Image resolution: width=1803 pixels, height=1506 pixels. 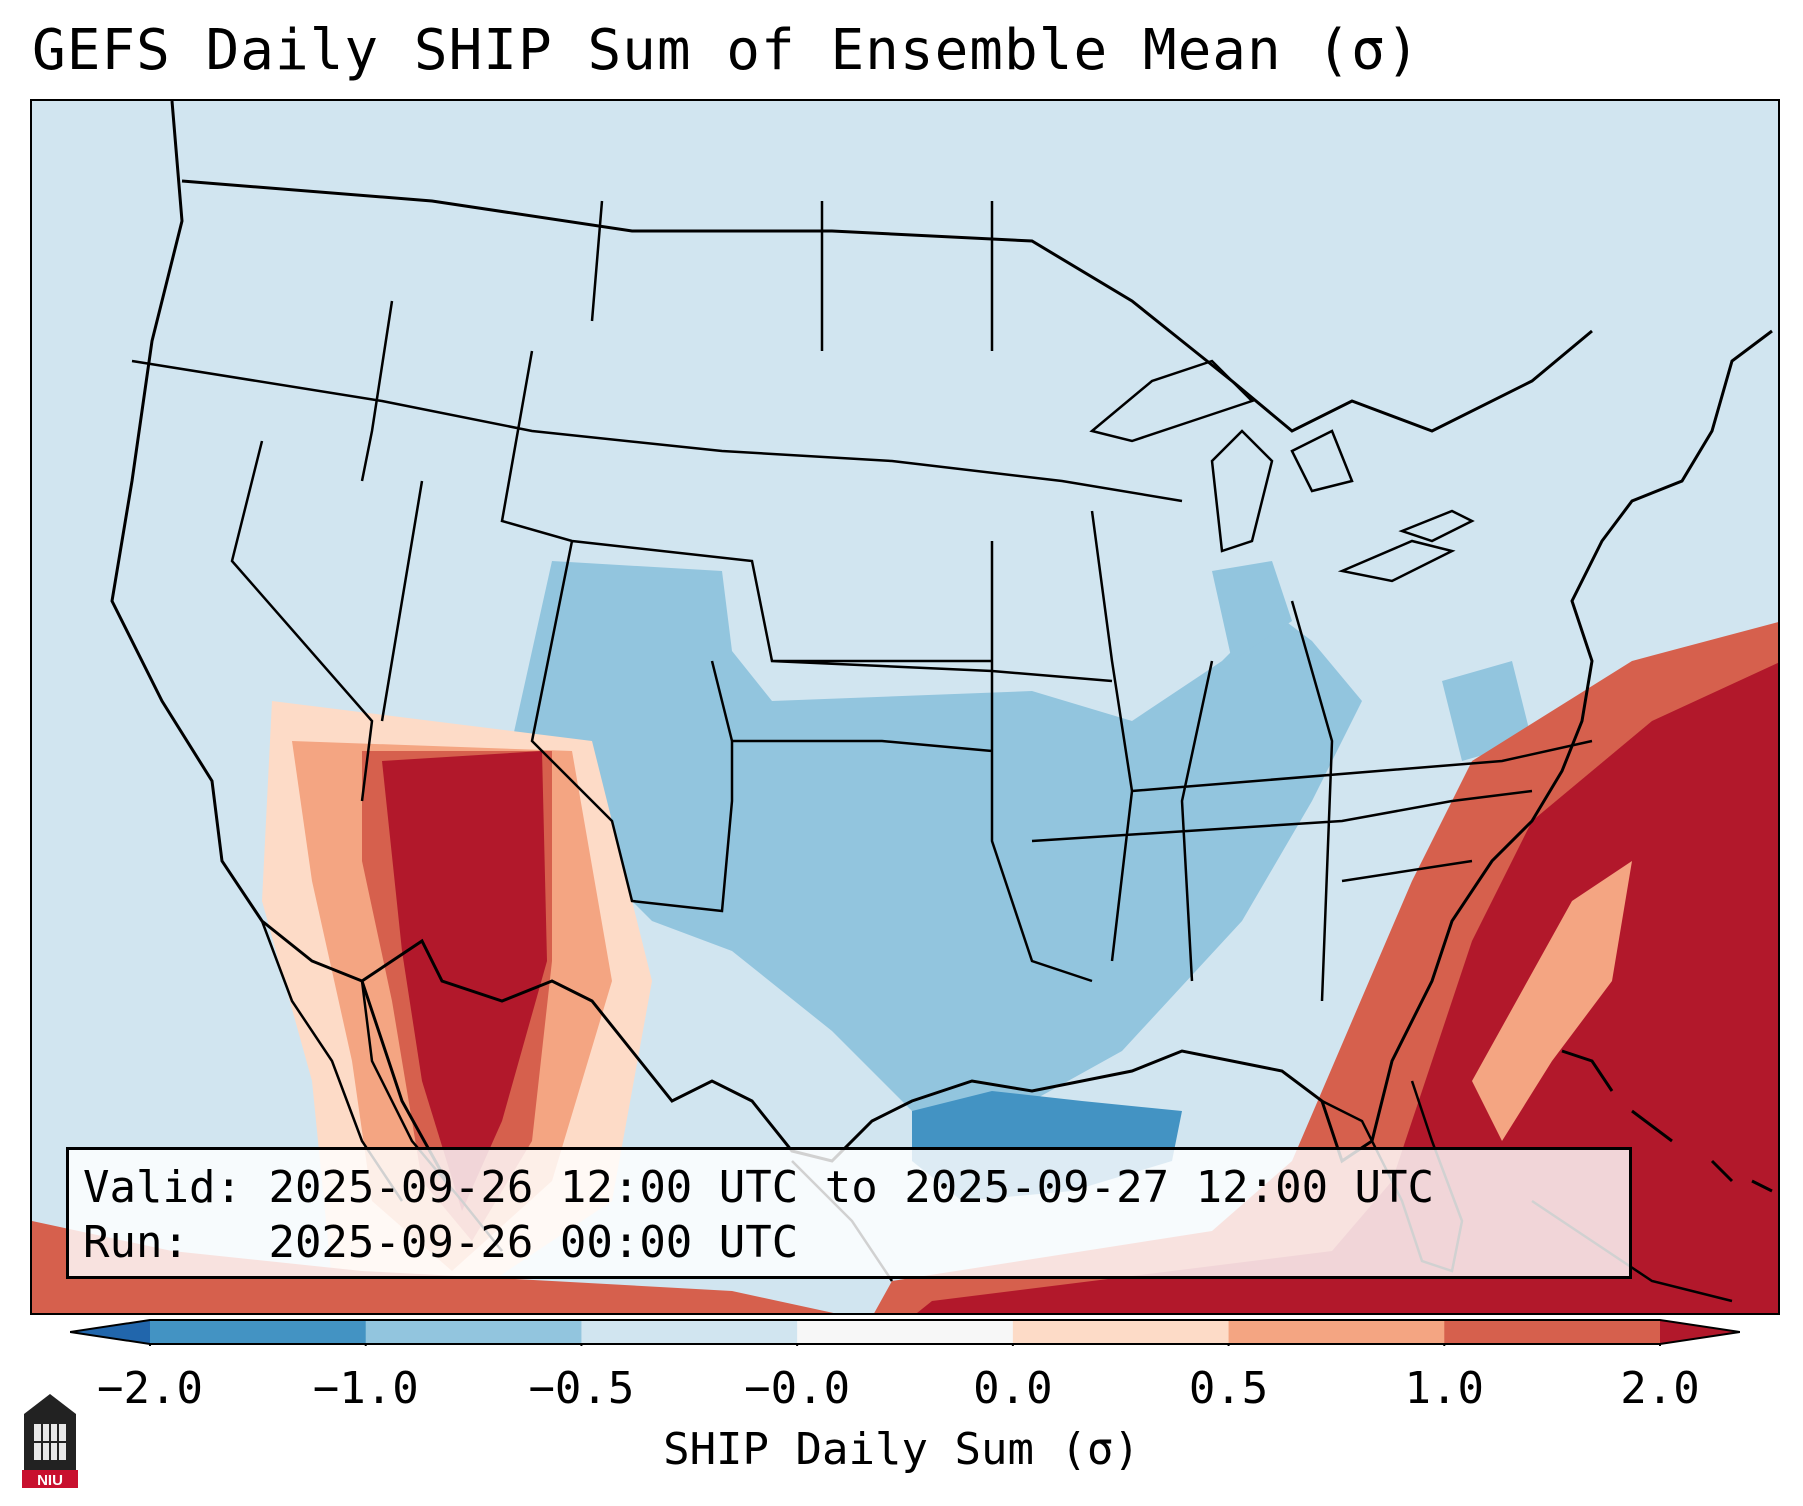 What do you see at coordinates (1013, 1388) in the screenshot?
I see `colorbar-tick-label: 0.0` at bounding box center [1013, 1388].